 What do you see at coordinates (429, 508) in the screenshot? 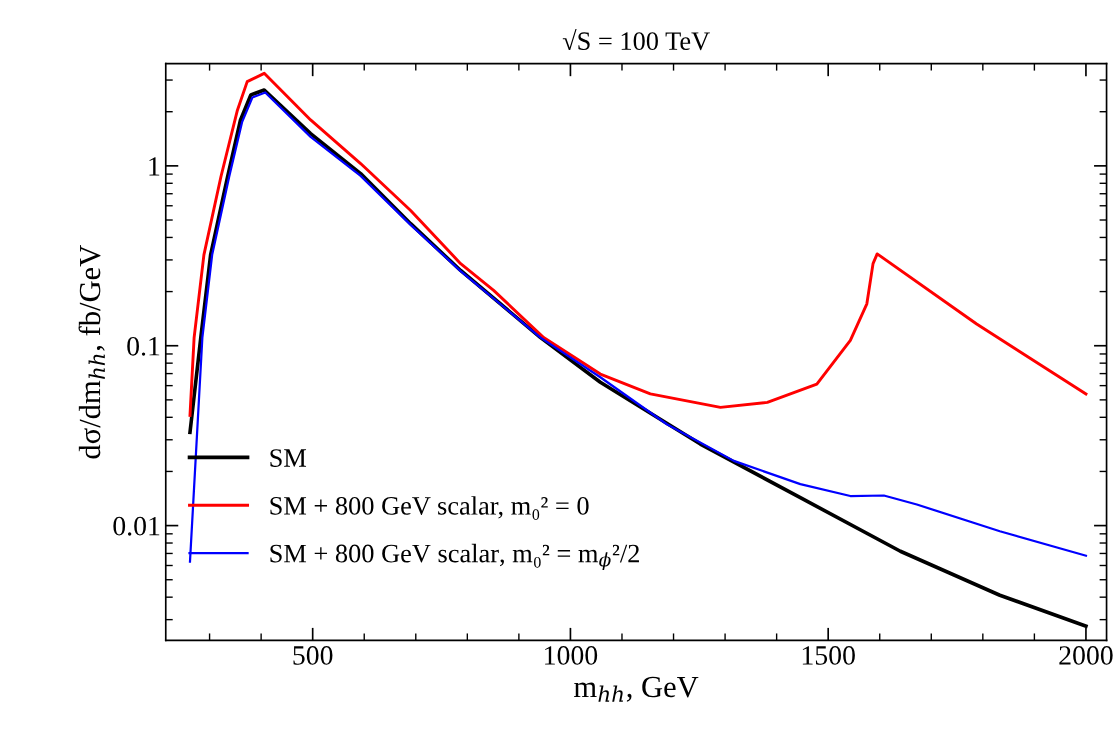
I see `legend-label: SM + 800 GeV scalar, m₀² = 0` at bounding box center [429, 508].